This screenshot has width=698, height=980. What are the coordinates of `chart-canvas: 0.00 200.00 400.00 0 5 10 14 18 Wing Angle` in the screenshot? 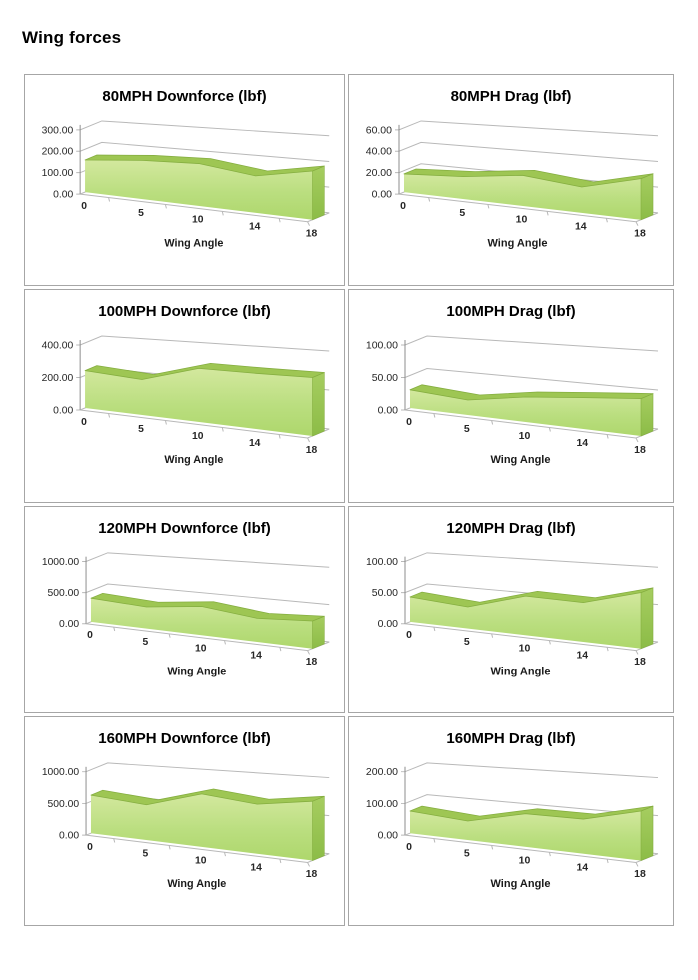 It's located at (186, 400).